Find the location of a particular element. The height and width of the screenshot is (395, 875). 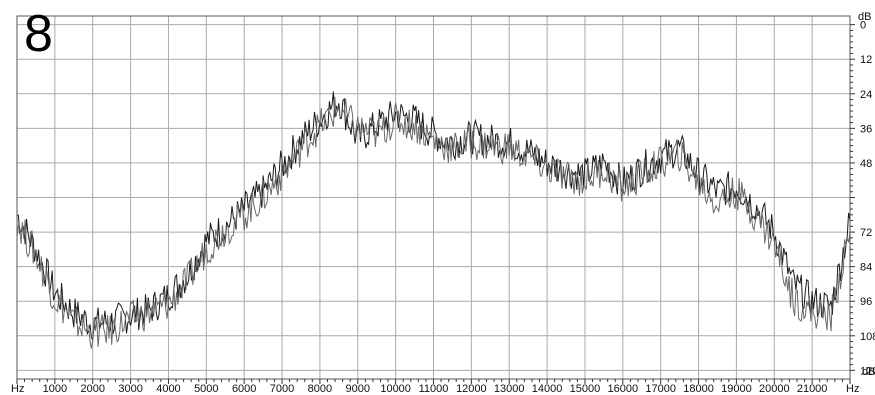

y-tick-label: 36 is located at coordinates (866, 129).